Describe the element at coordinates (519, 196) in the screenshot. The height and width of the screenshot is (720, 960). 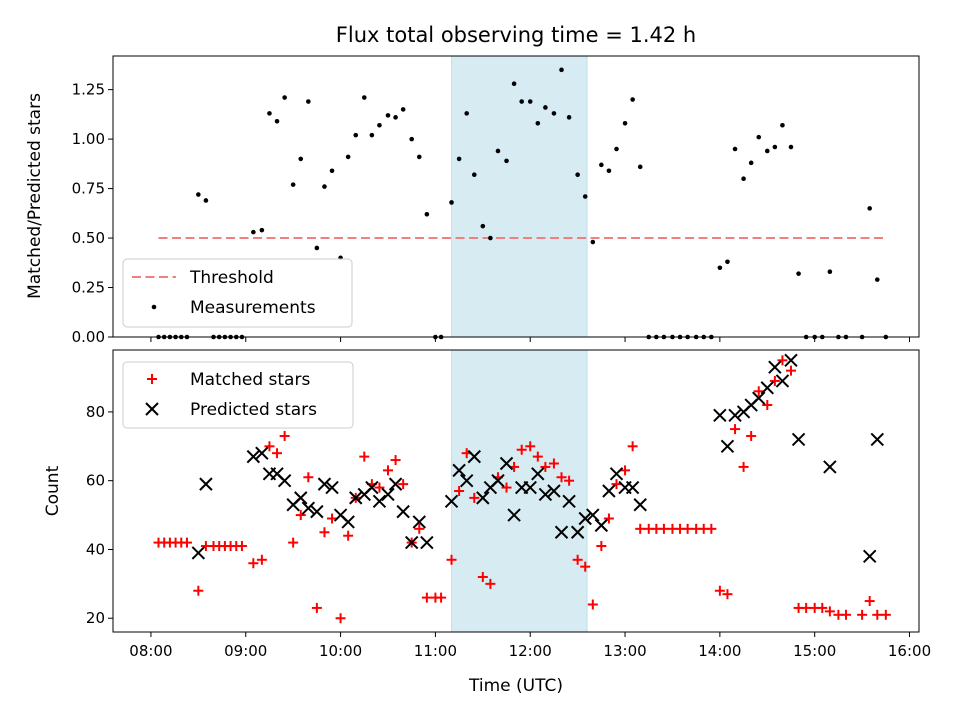
I see `top-observing-span` at that location.